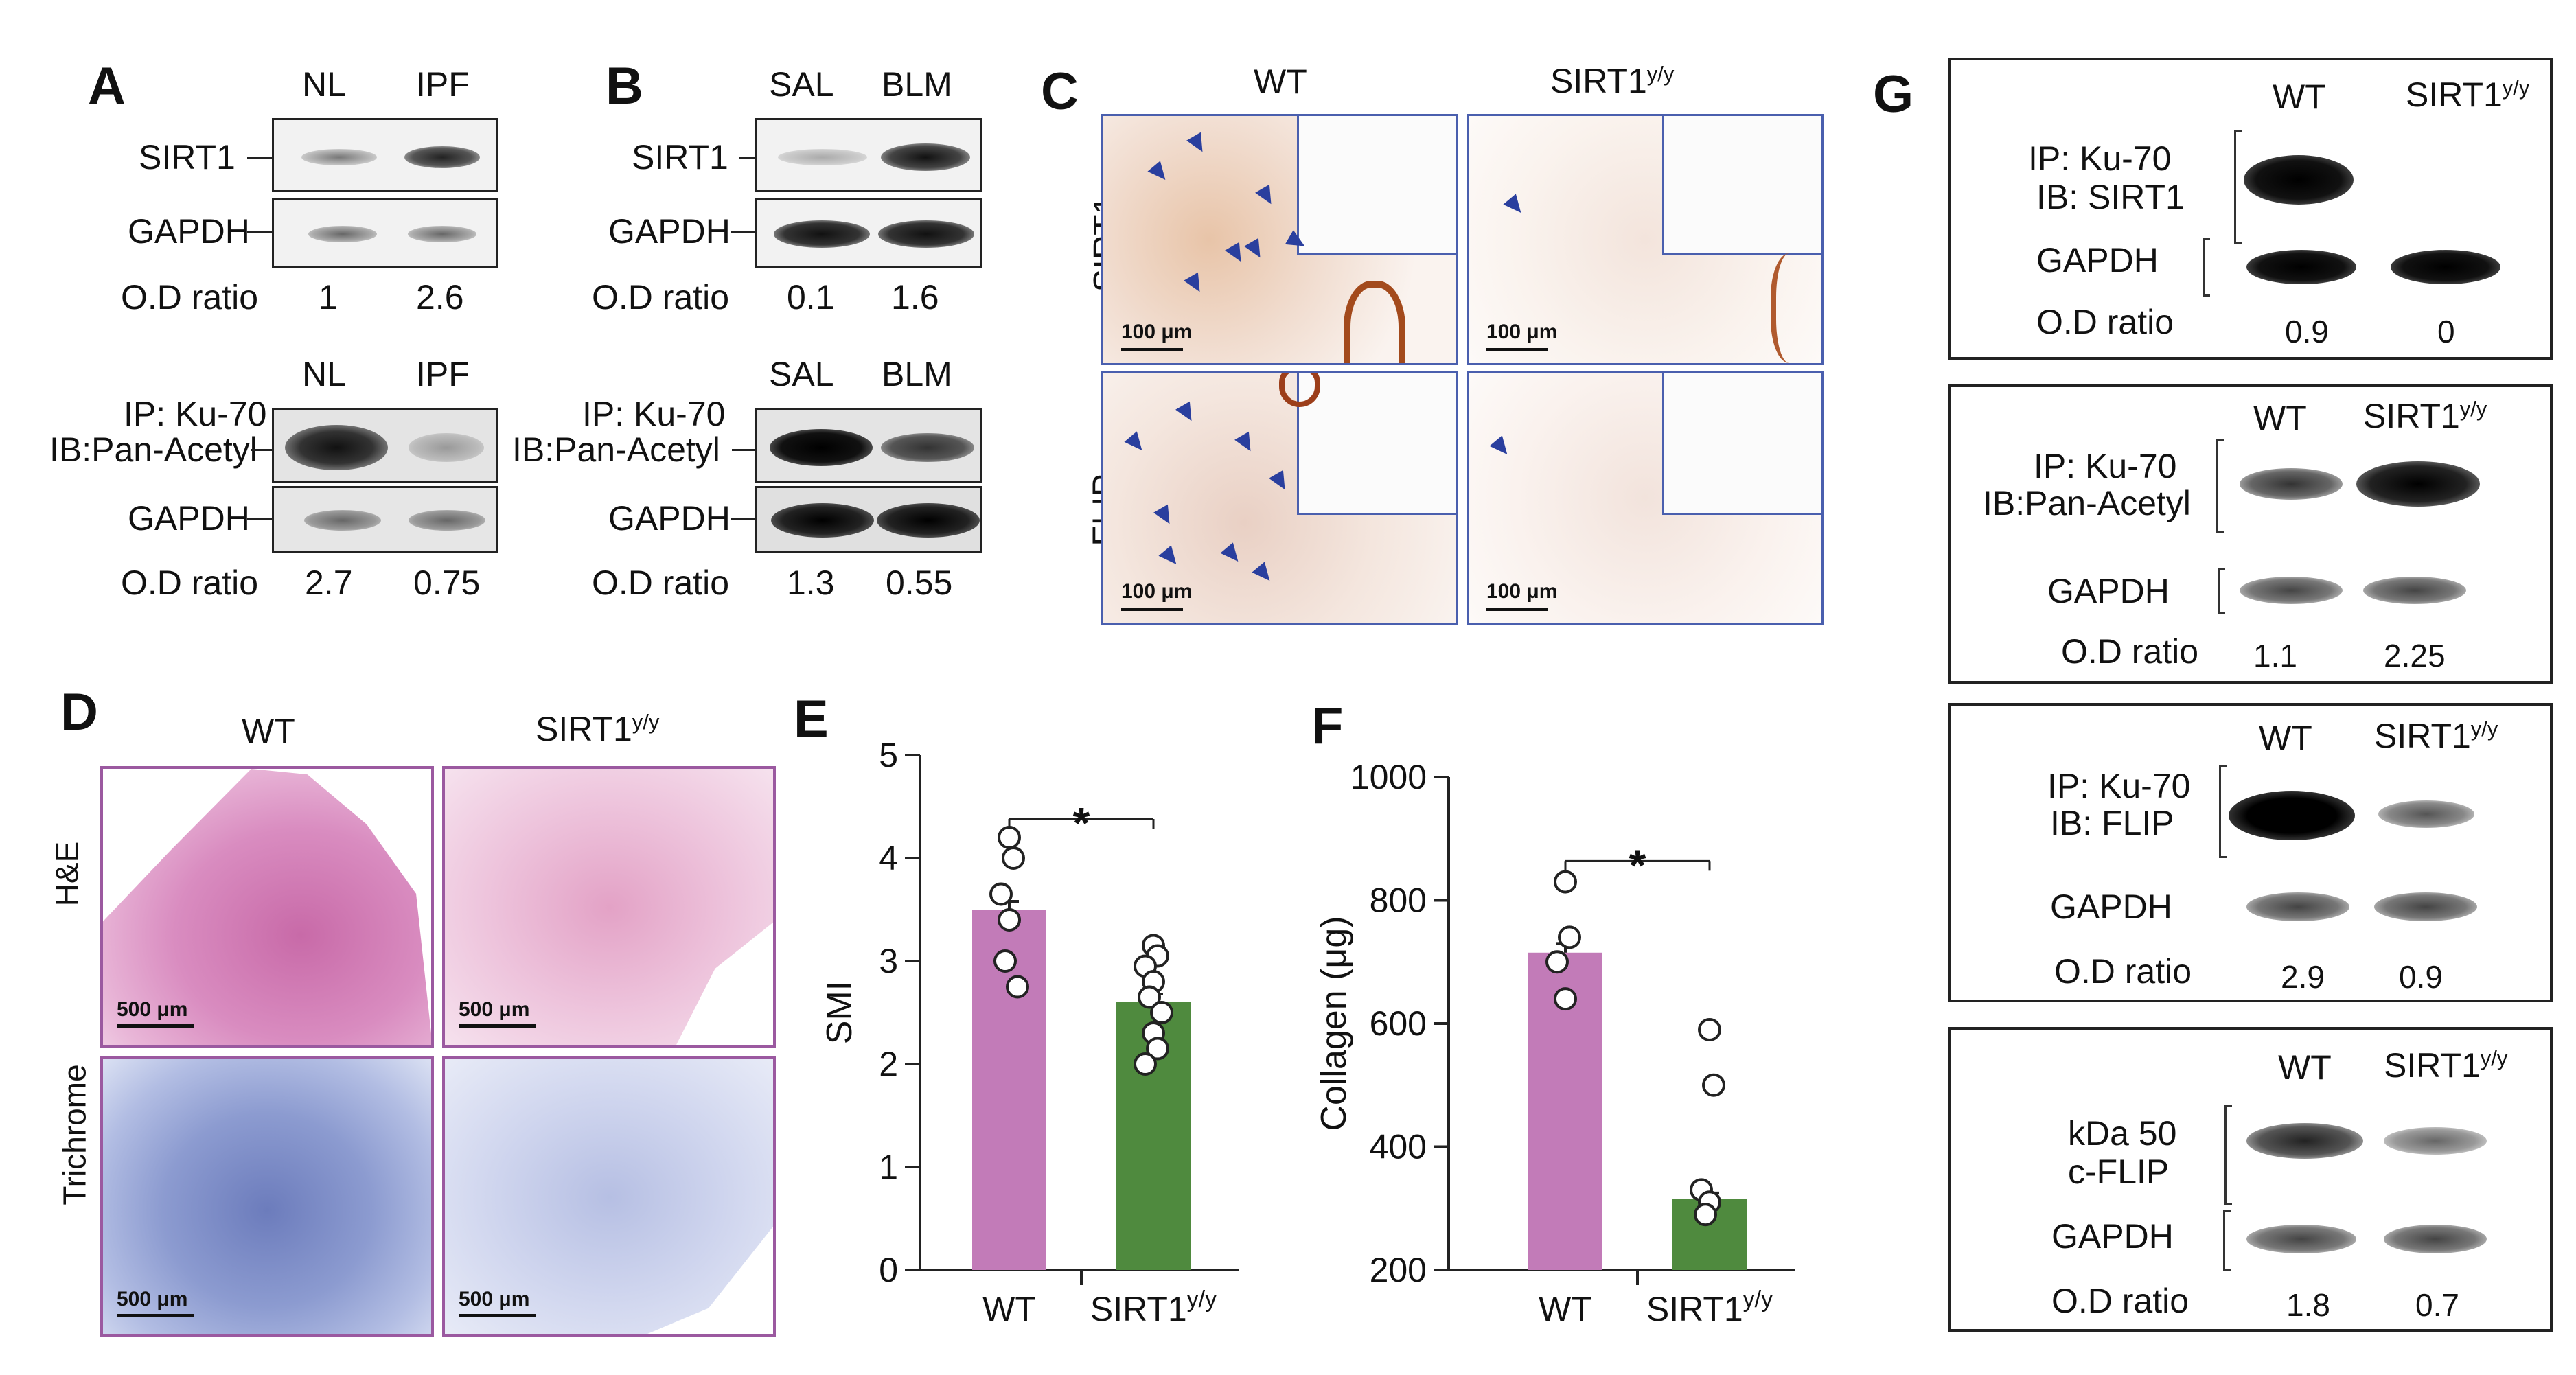 Image resolution: width=2576 pixels, height=1375 pixels. I want to click on histology-wt-flip: 100 μm, so click(1279, 498).